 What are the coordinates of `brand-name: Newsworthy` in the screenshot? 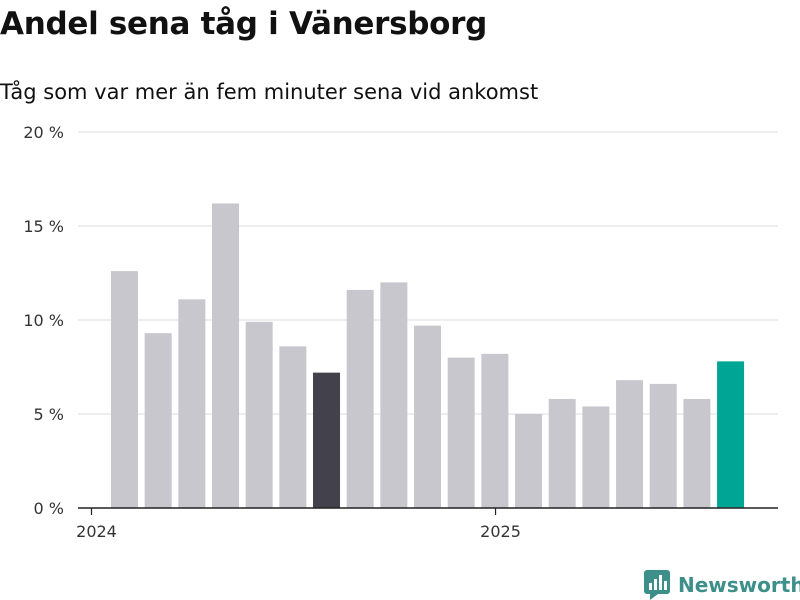 It's located at (739, 585).